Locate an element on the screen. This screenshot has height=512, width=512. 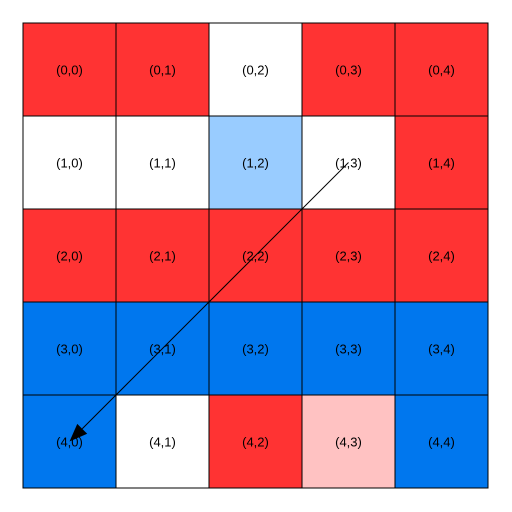
grid-cell: (3,3) is located at coordinates (348, 348).